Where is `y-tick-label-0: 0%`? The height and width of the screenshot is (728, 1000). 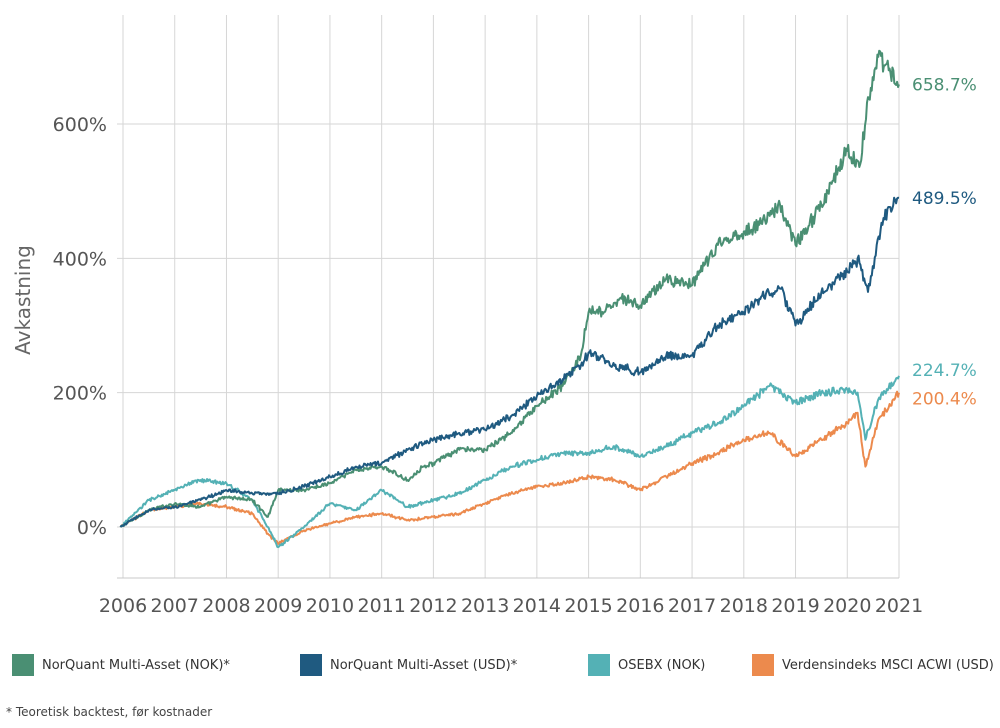
y-tick-label-0: 0% is located at coordinates (92, 528).